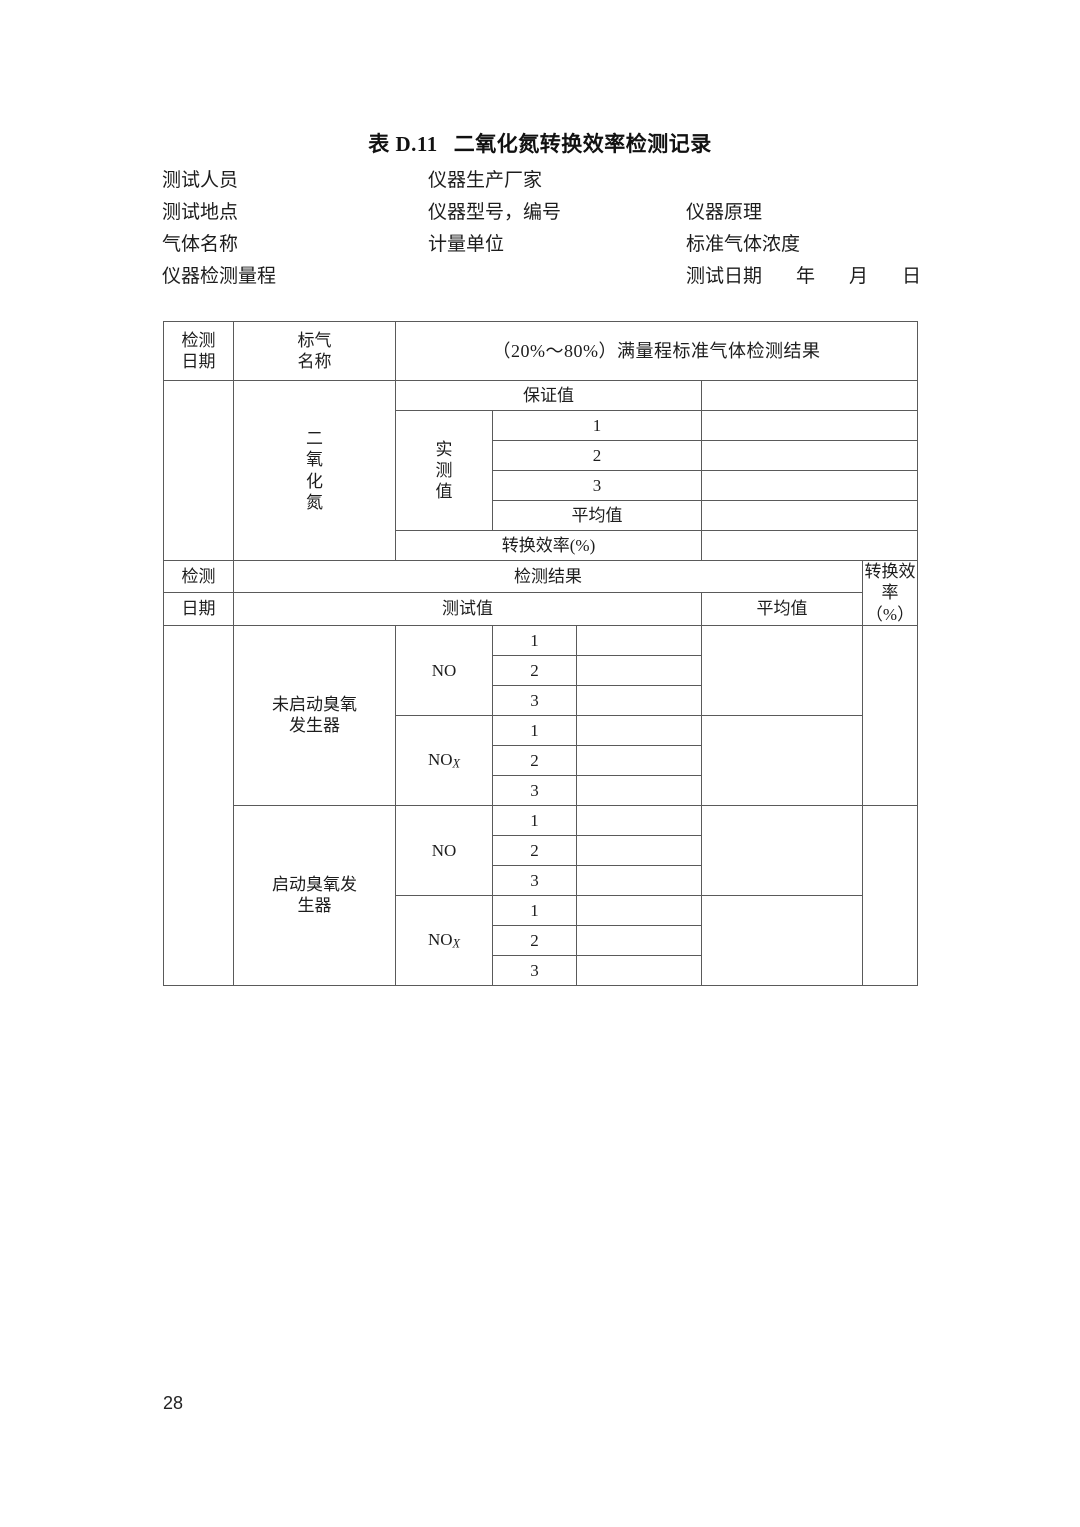 This screenshot has height=1527, width=1080. What do you see at coordinates (200, 212) in the screenshot?
I see `field-test-location: 测试地点` at bounding box center [200, 212].